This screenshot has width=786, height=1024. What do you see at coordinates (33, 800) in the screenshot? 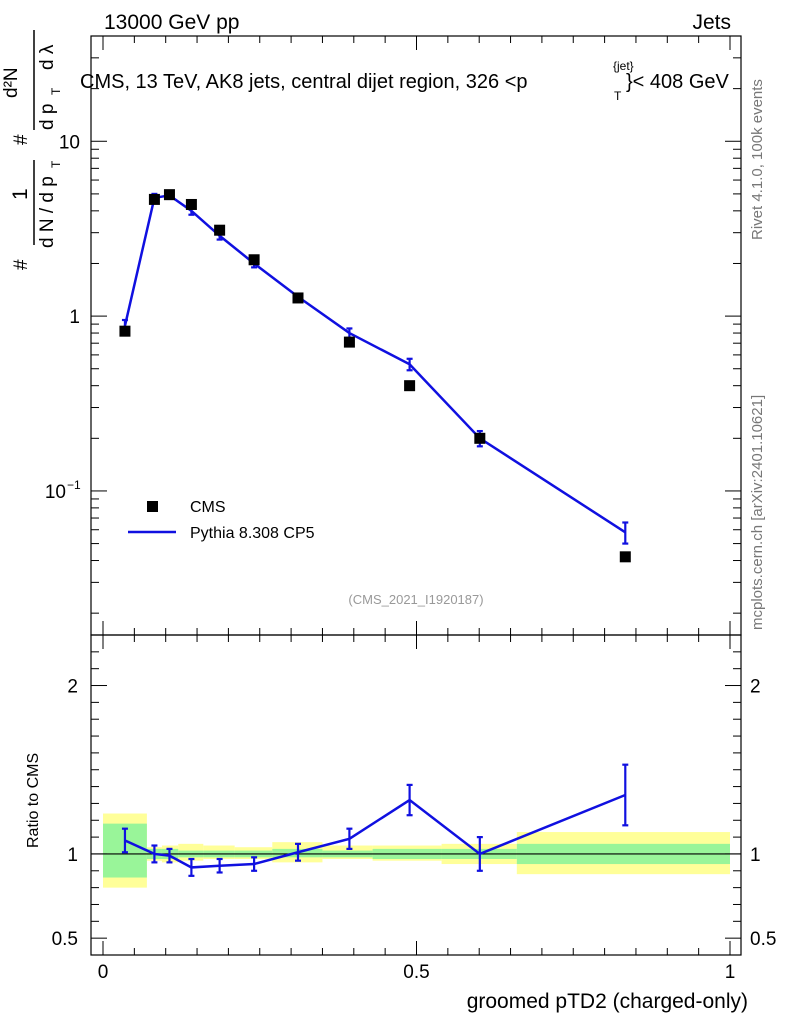
I see `ratio-ylabel: Ratio to CMS` at bounding box center [33, 800].